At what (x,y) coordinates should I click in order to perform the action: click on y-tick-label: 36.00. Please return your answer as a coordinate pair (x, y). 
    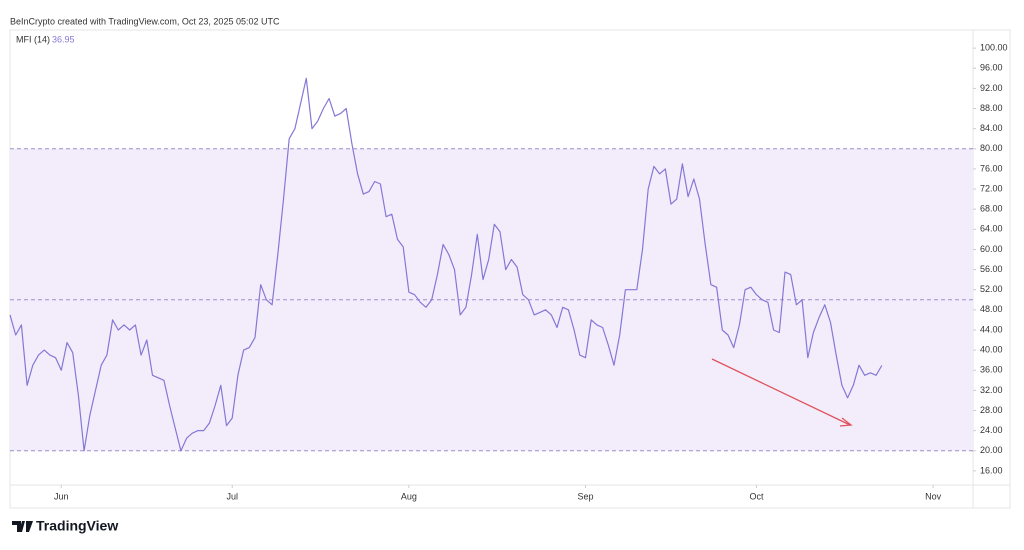
    Looking at the image, I should click on (991, 370).